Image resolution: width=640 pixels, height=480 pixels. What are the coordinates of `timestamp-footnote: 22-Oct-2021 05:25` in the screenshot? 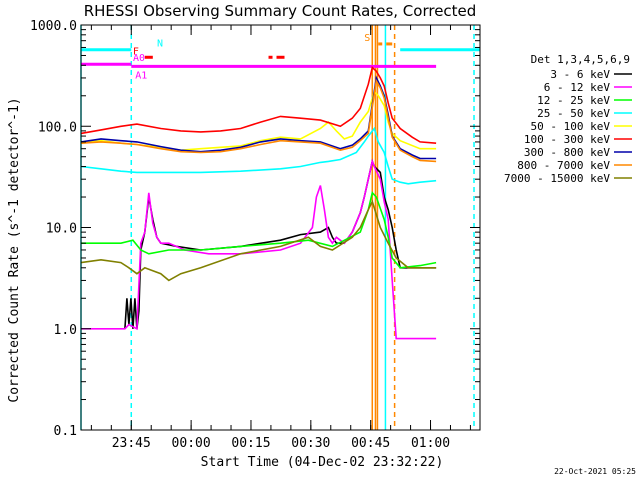 It's located at (595, 471).